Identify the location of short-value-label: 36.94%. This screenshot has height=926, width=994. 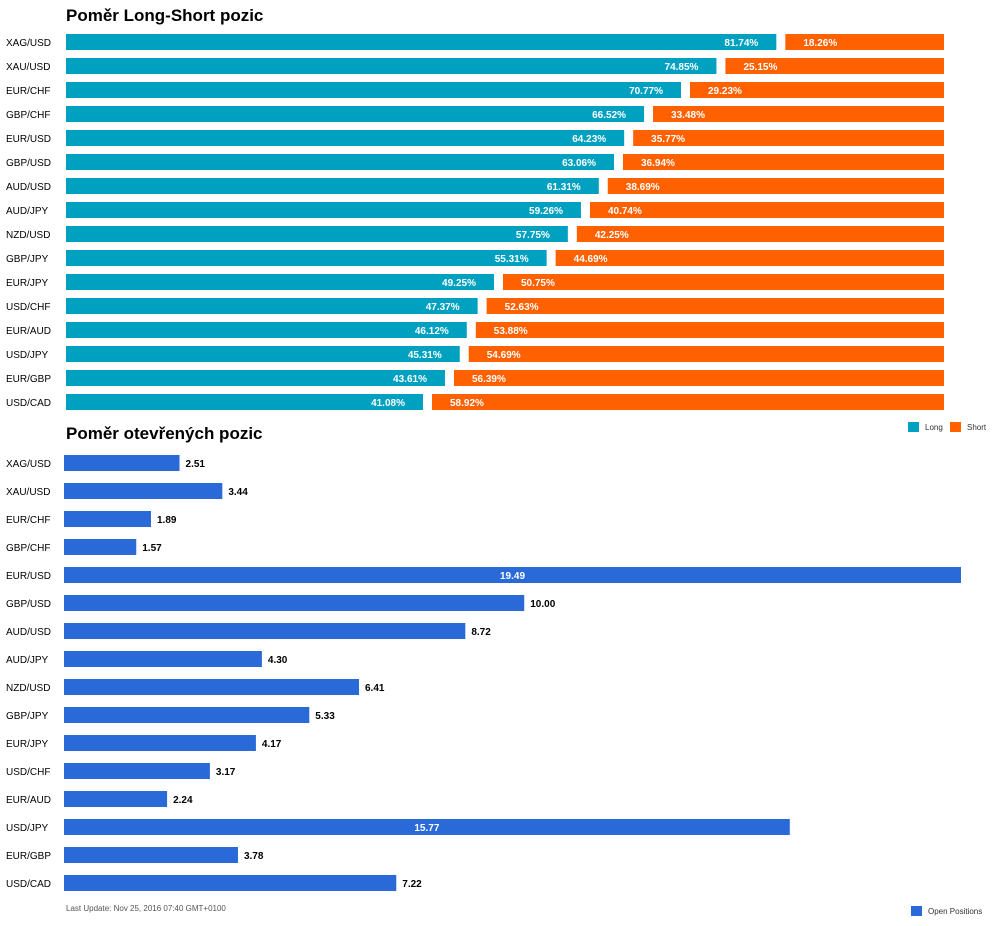
(658, 163).